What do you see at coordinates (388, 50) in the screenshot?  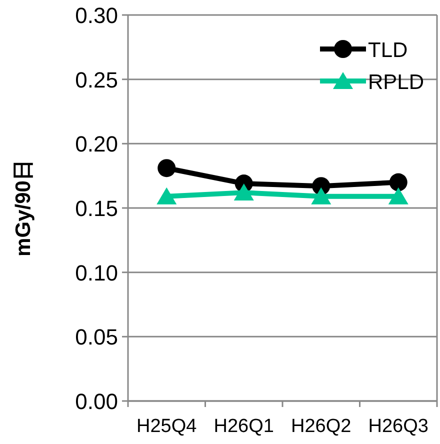 I see `legend-label: TLD` at bounding box center [388, 50].